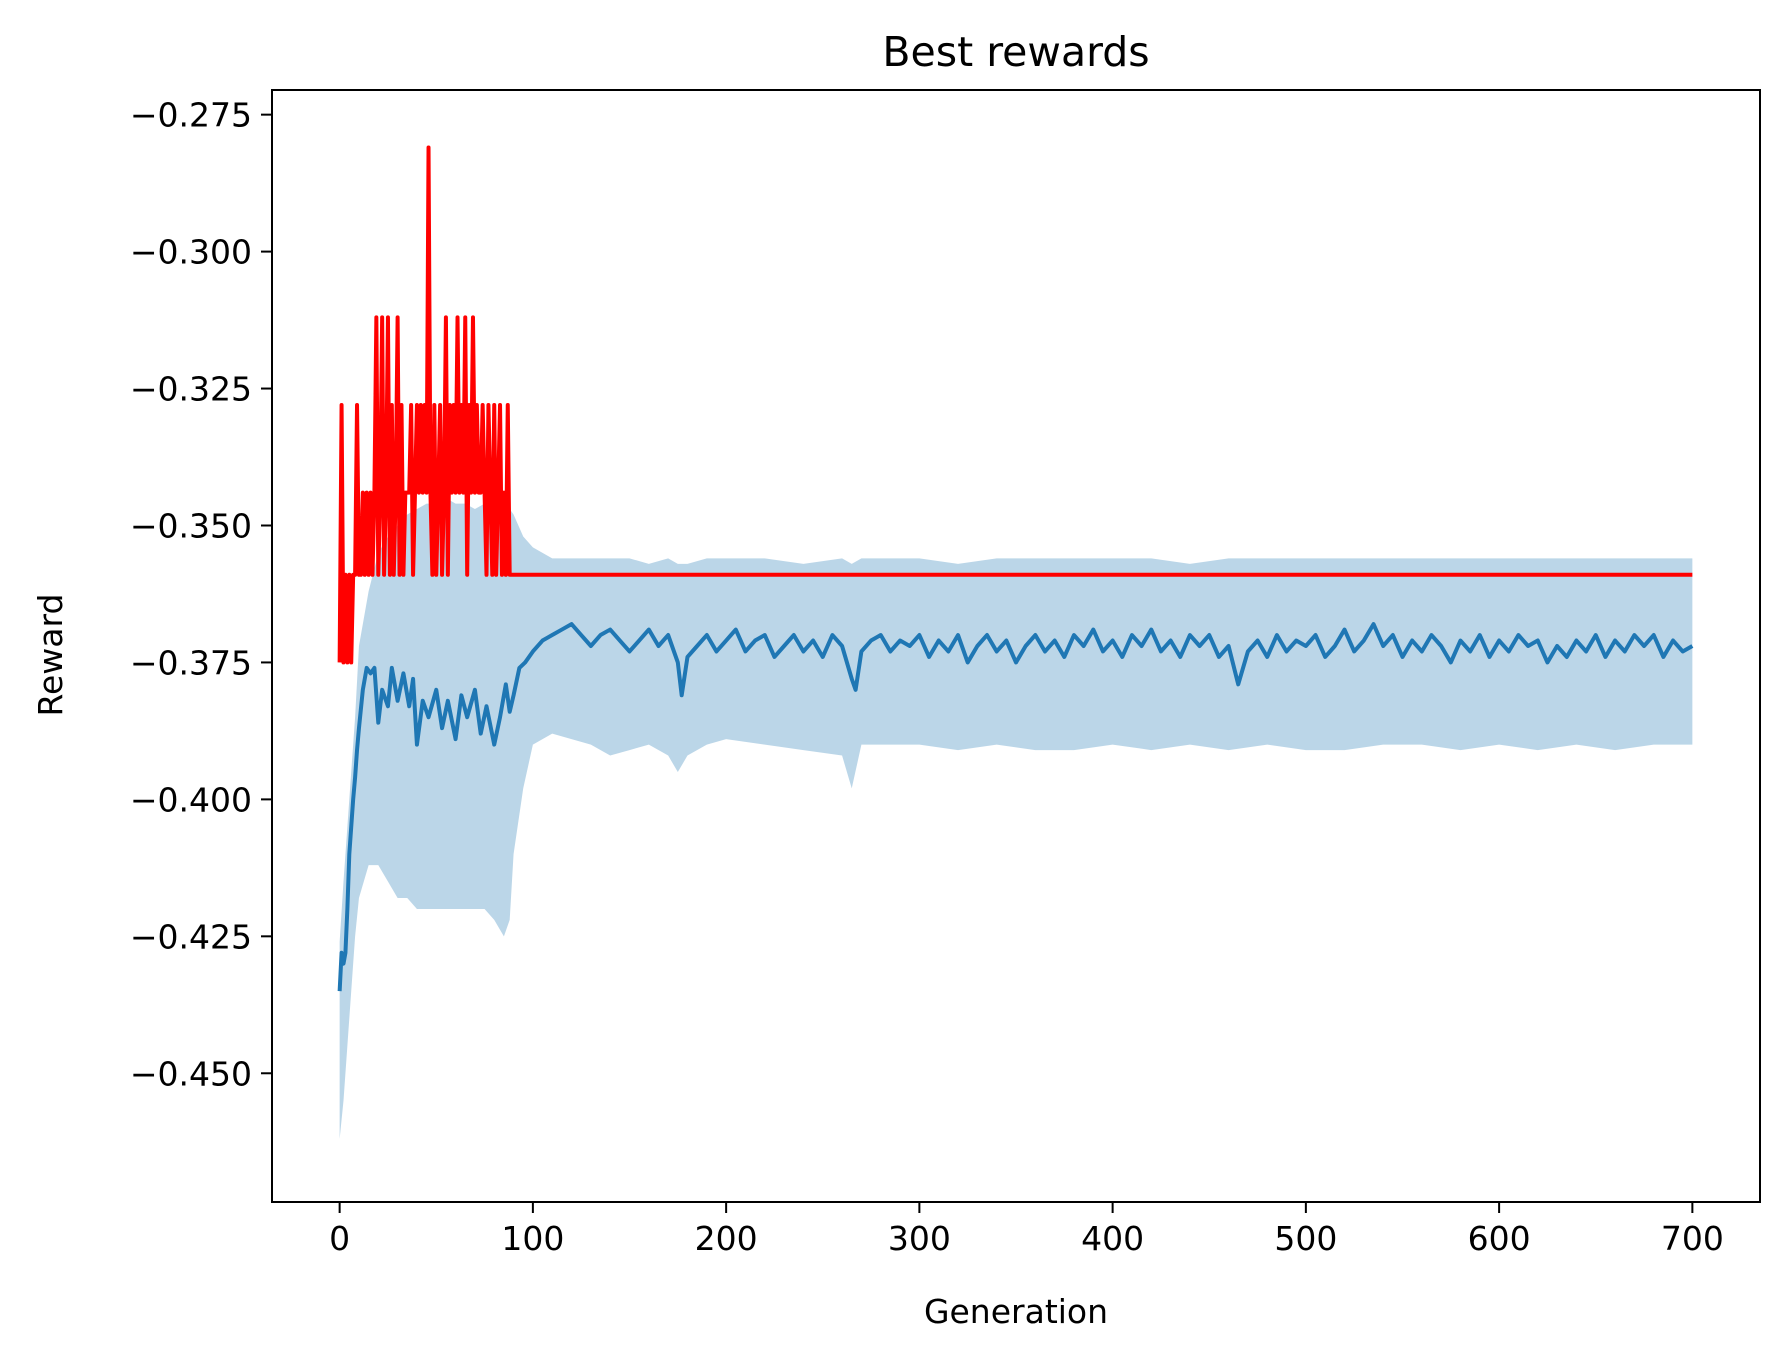 The image size is (1790, 1365). I want to click on x-axis: 0 100 200 300 400 500 600 700, so click(1026, 1230).